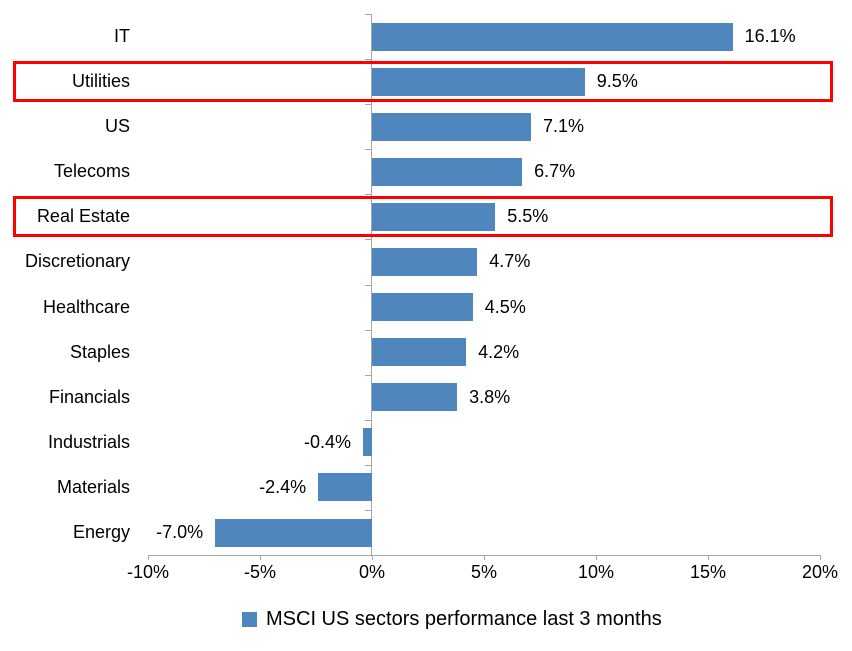 The height and width of the screenshot is (651, 852). Describe the element at coordinates (83, 216) in the screenshot. I see `category-label: Real Estate` at that location.